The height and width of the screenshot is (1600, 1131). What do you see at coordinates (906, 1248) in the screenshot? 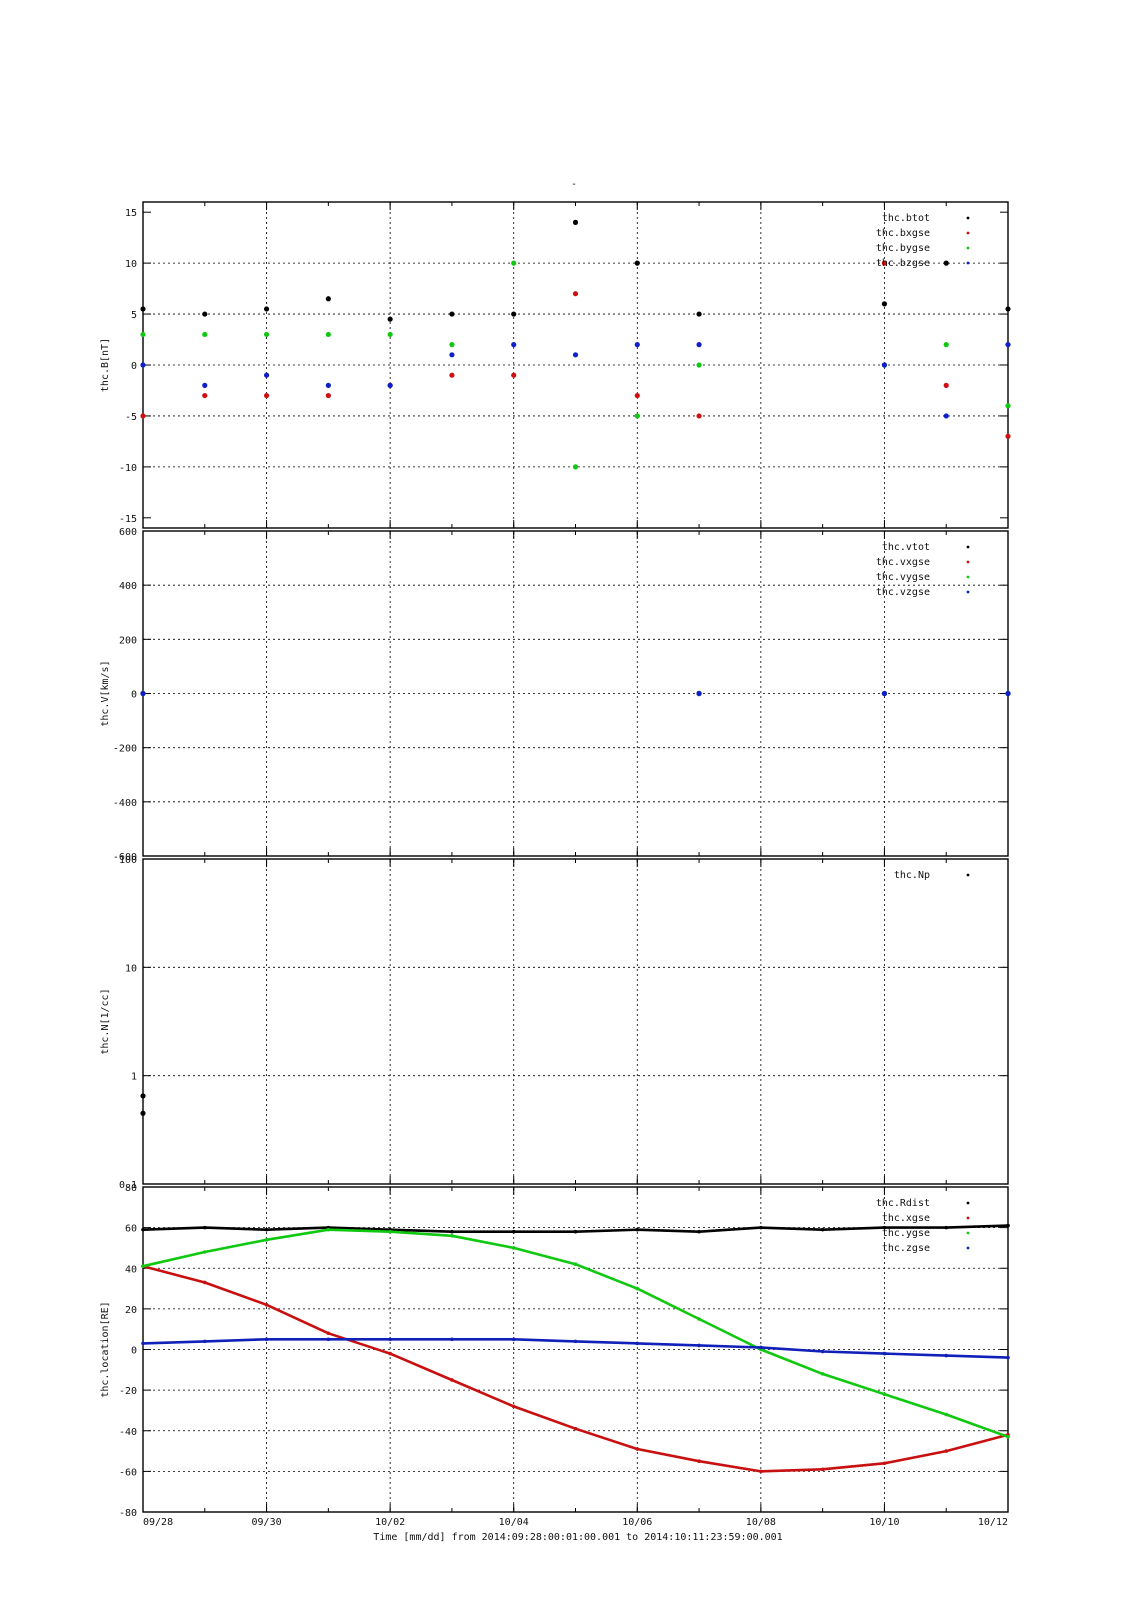
I see `legend-label: thc.zgse` at bounding box center [906, 1248].